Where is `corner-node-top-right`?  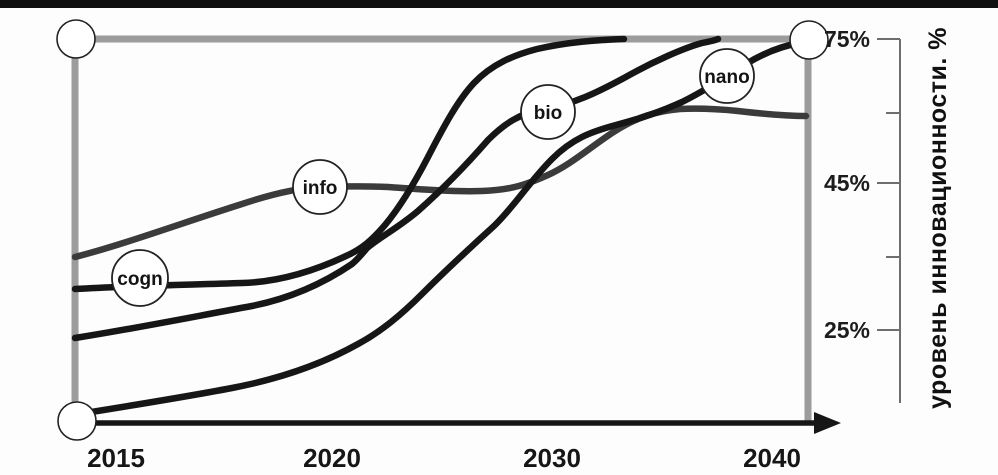 corner-node-top-right is located at coordinates (809, 40).